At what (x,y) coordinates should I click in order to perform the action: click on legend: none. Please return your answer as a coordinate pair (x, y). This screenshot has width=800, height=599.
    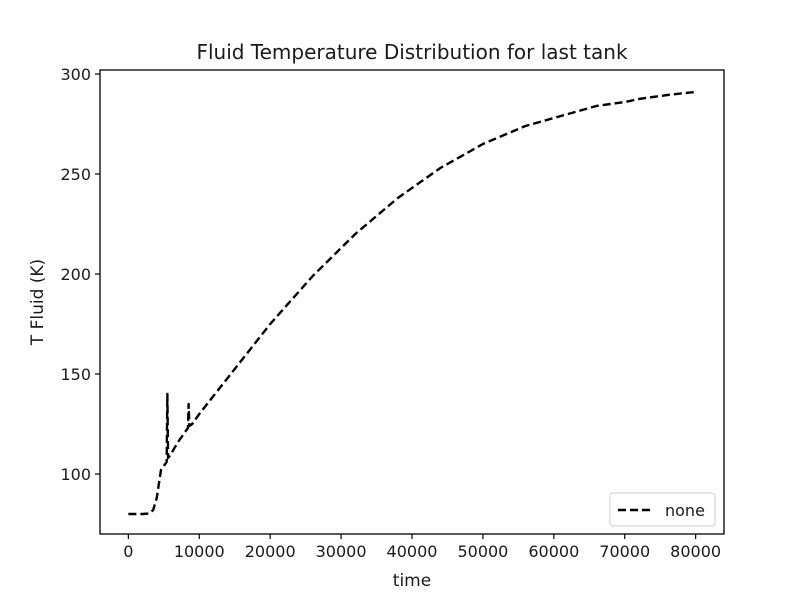
    Looking at the image, I should click on (662, 509).